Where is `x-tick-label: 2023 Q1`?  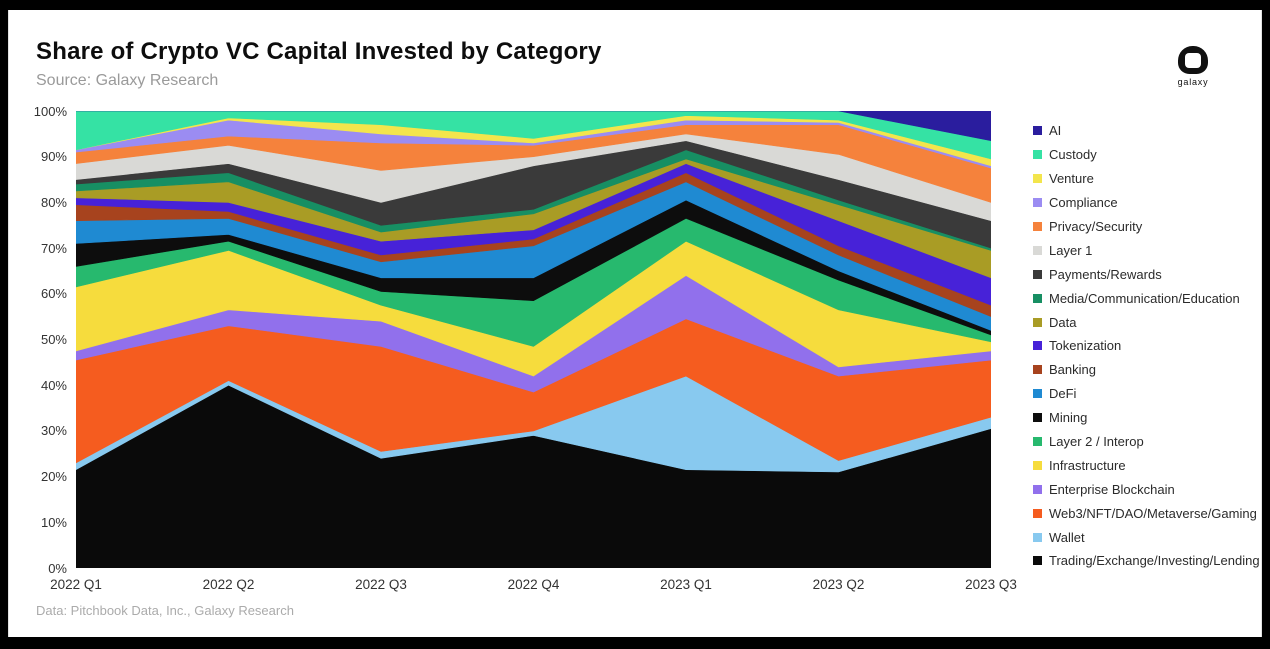
x-tick-label: 2023 Q1 is located at coordinates (686, 584).